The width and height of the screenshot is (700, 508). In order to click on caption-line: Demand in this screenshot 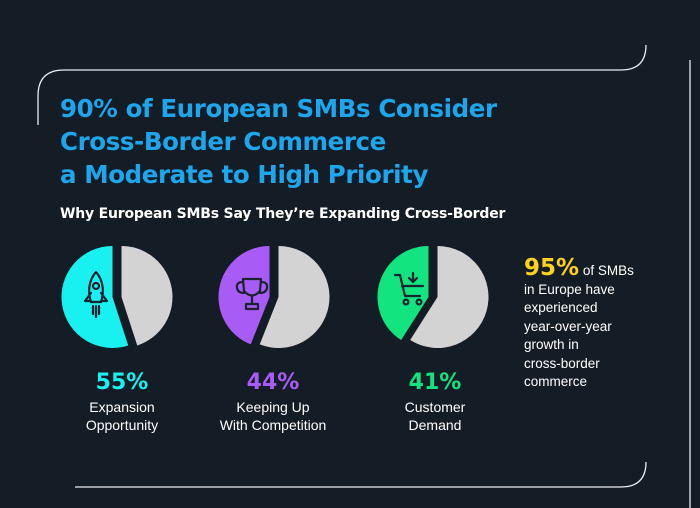, I will do `click(435, 425)`.